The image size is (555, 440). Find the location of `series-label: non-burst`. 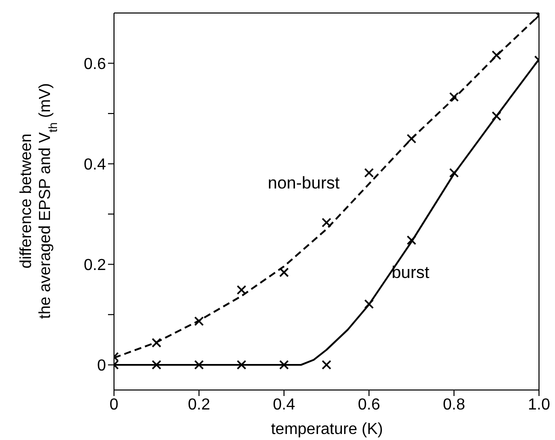

series-label: non-burst is located at coordinates (304, 182).